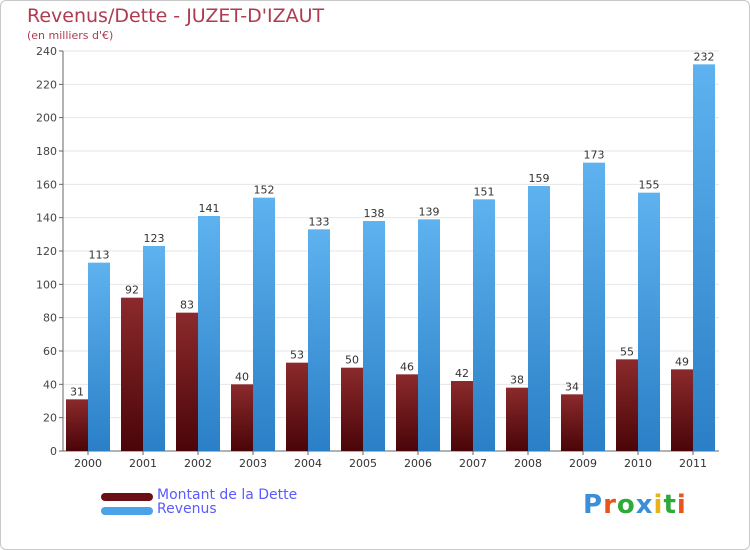 This screenshot has width=750, height=550. Describe the element at coordinates (539, 178) in the screenshot. I see `data-label-revenue-2008: 159` at that location.